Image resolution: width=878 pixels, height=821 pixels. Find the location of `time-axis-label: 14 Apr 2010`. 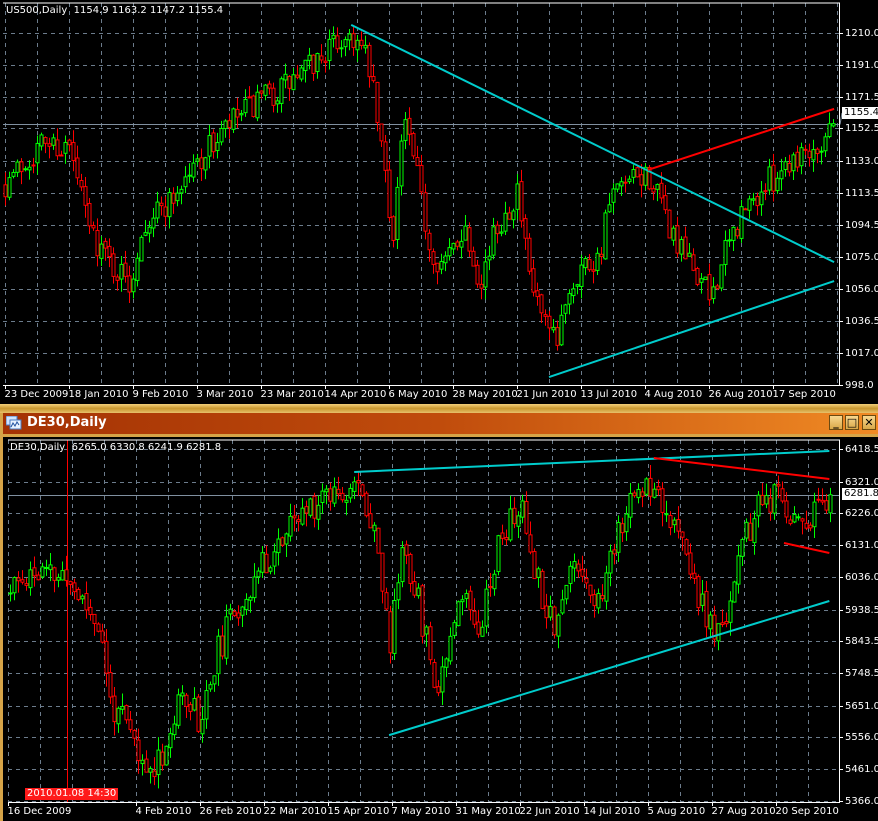

time-axis-label: 14 Apr 2010 is located at coordinates (355, 394).